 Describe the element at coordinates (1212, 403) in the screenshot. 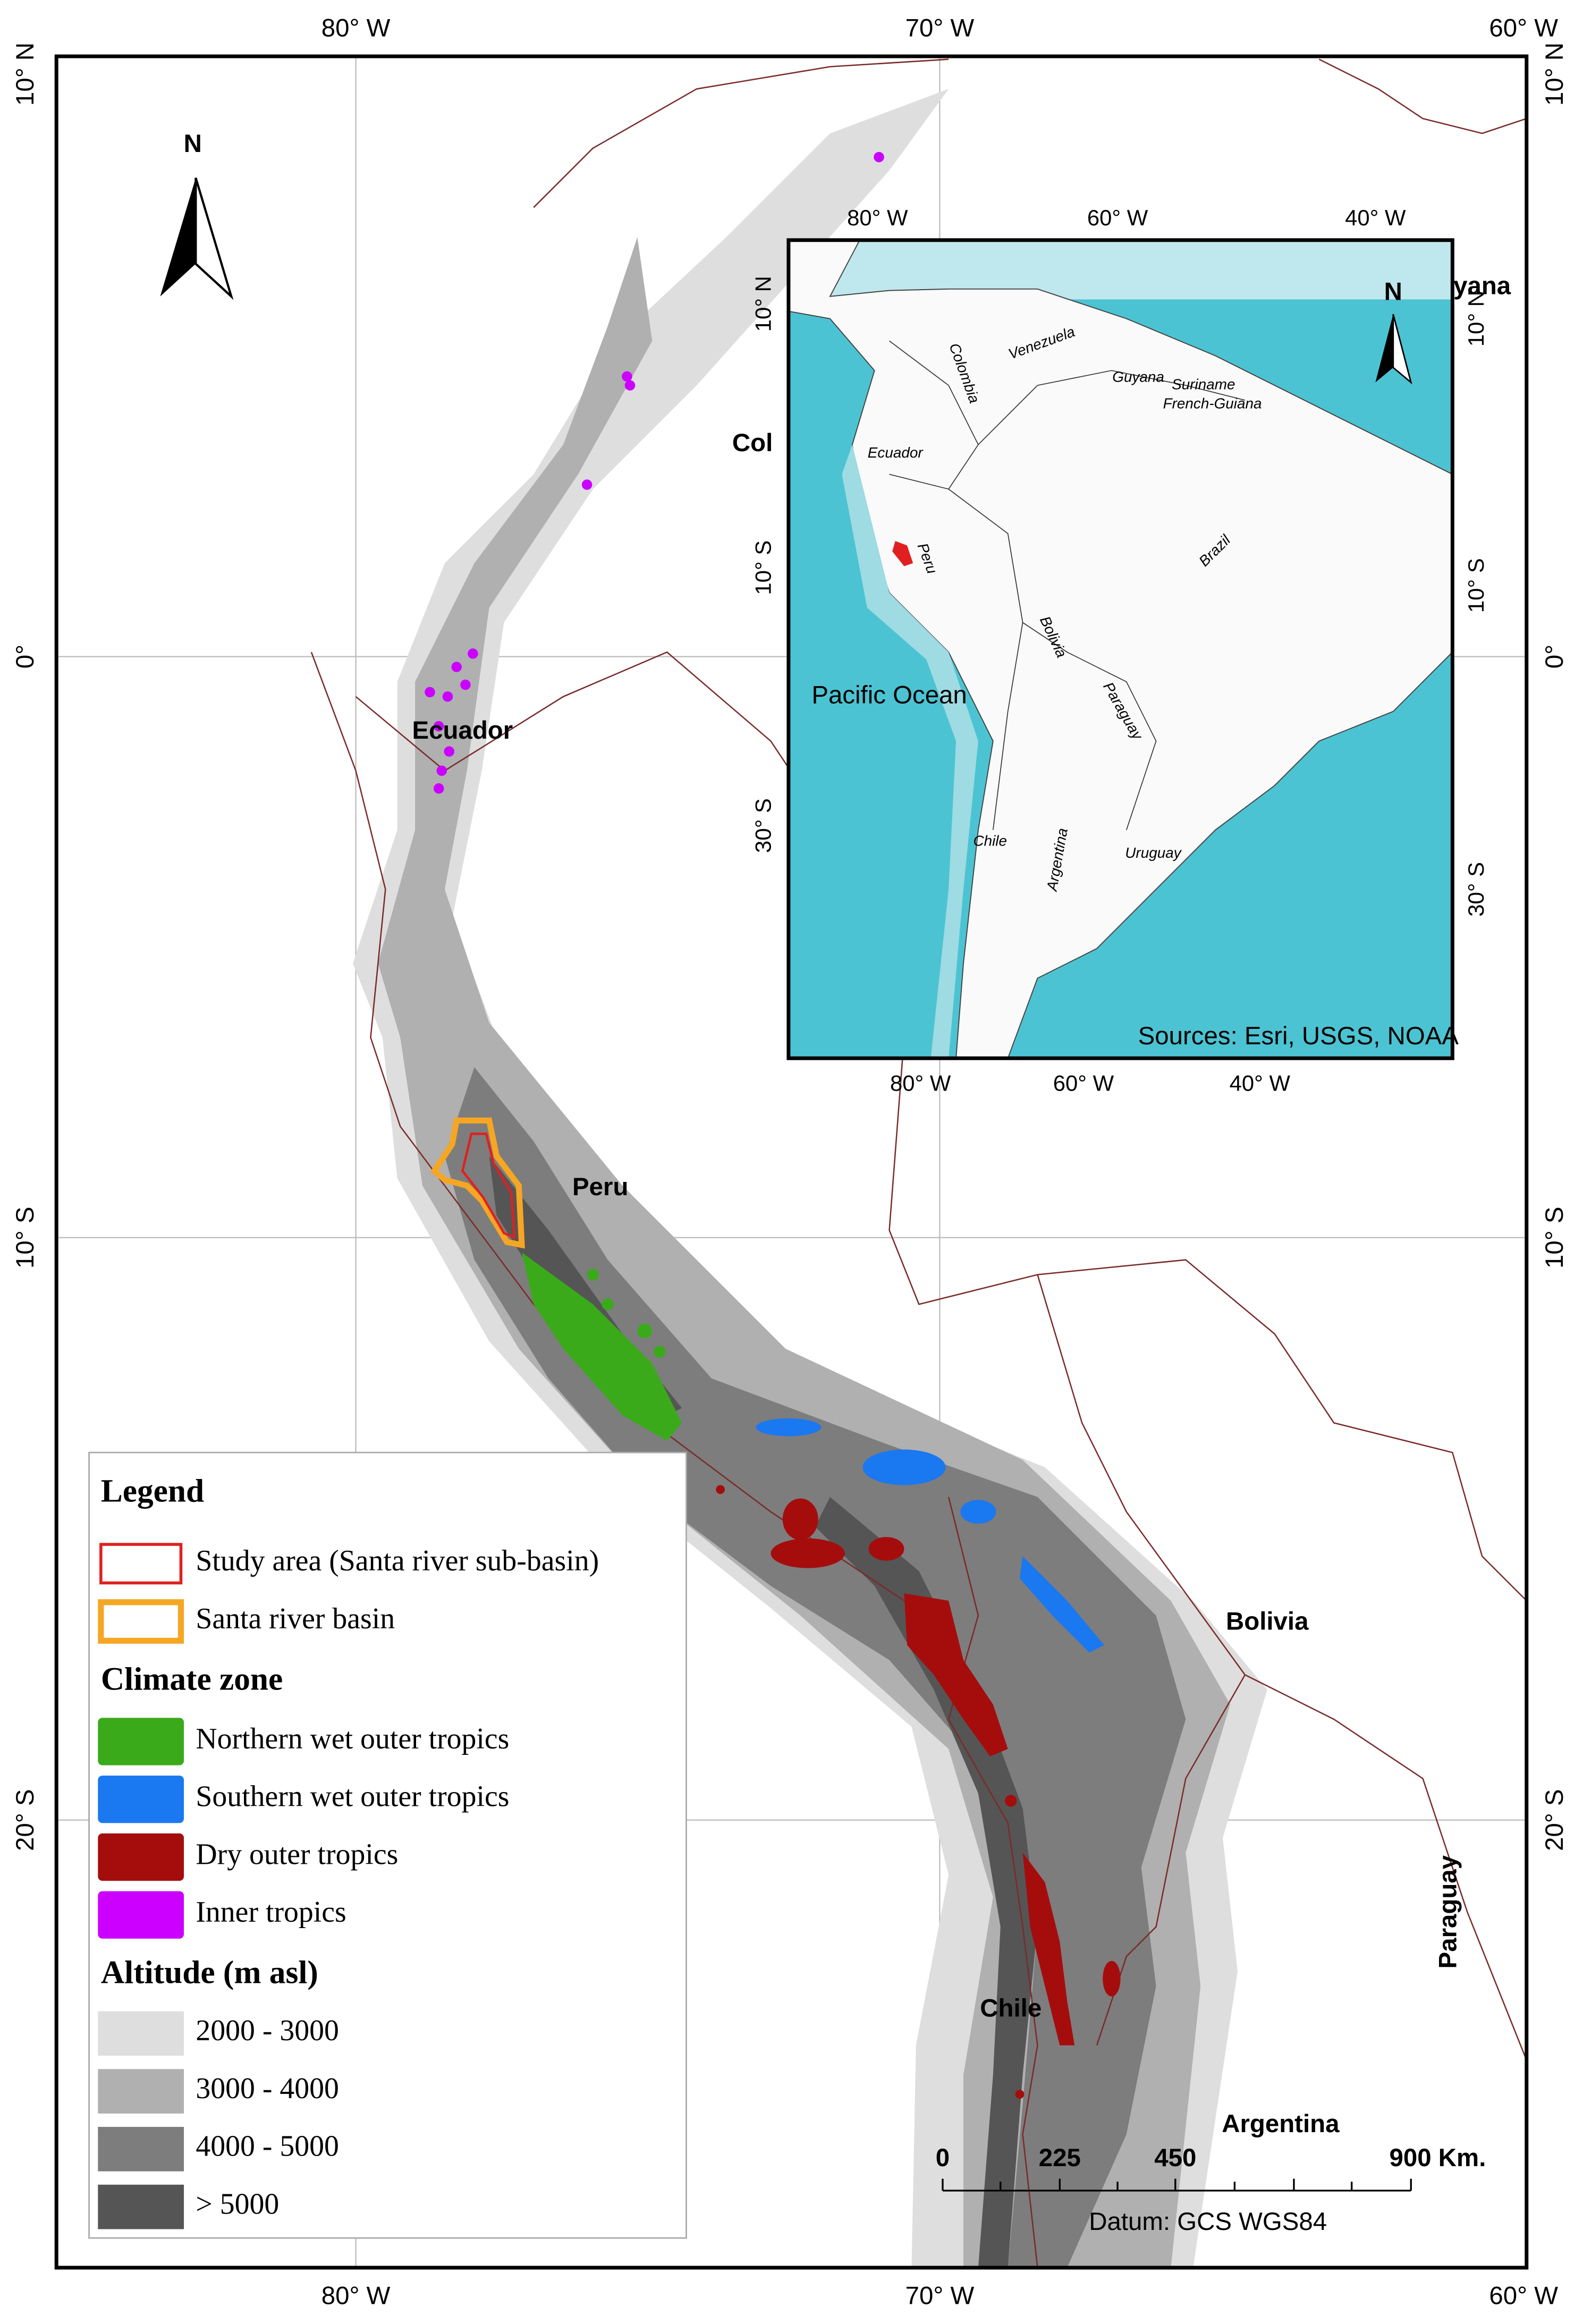

I see `inset-country-label: French-Guiana` at that location.